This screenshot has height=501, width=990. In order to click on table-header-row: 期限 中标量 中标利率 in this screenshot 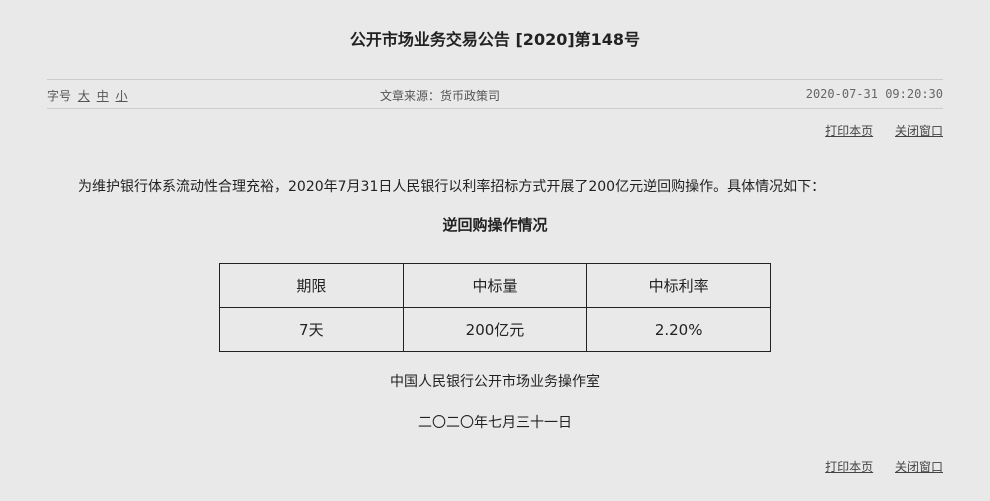, I will do `click(495, 285)`.